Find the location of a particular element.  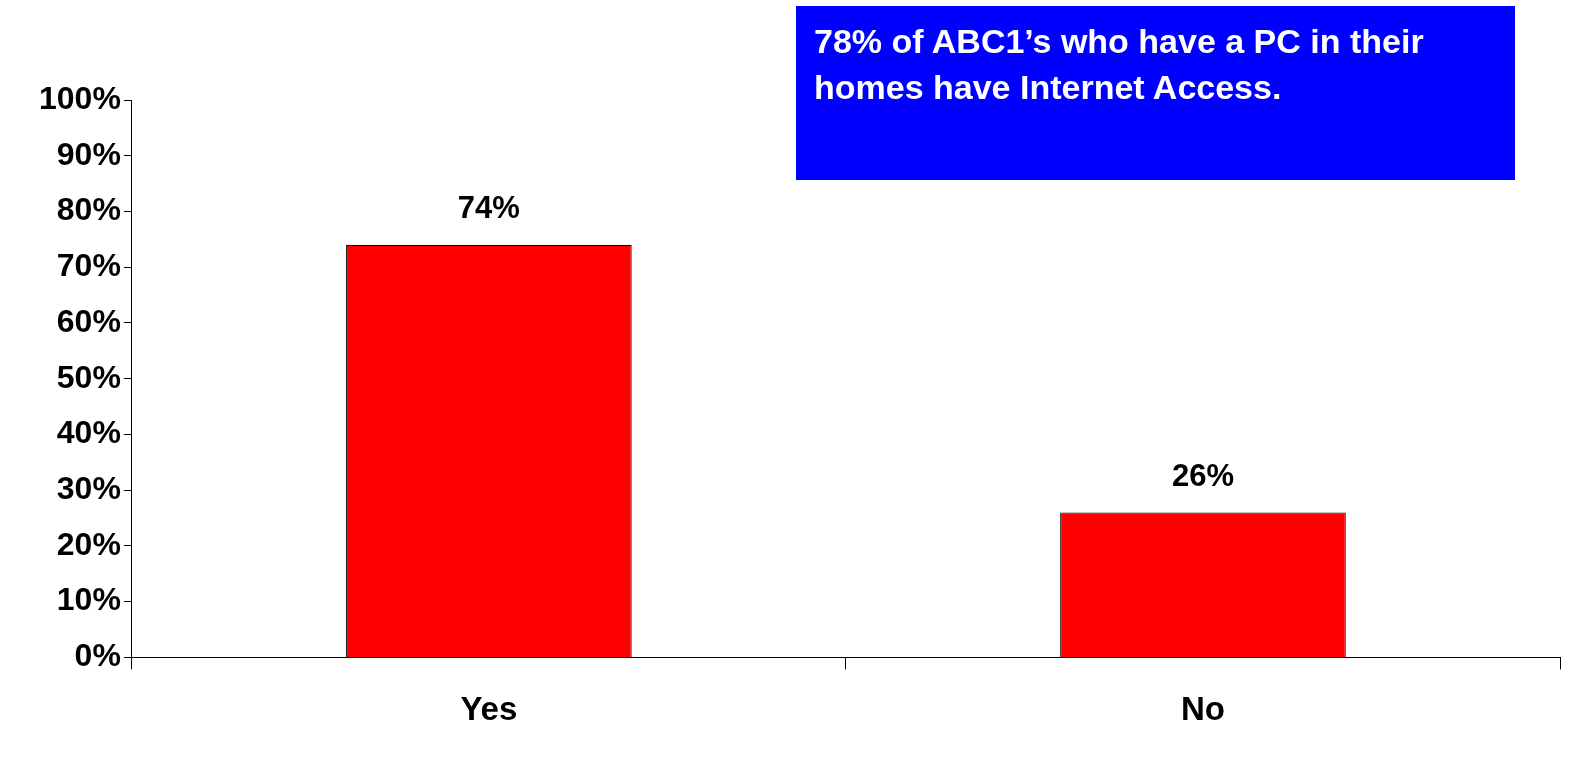

y-tick-label: 60% is located at coordinates (88, 320).